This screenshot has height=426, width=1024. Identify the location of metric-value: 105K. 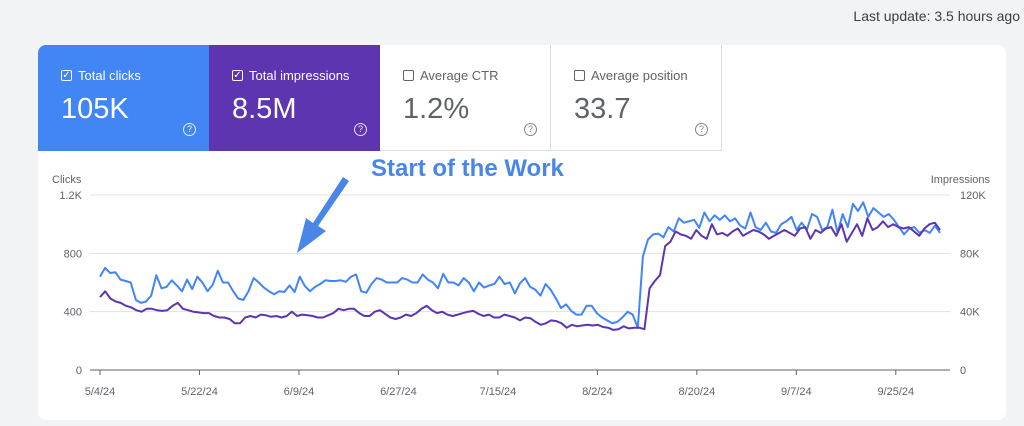
(95, 109).